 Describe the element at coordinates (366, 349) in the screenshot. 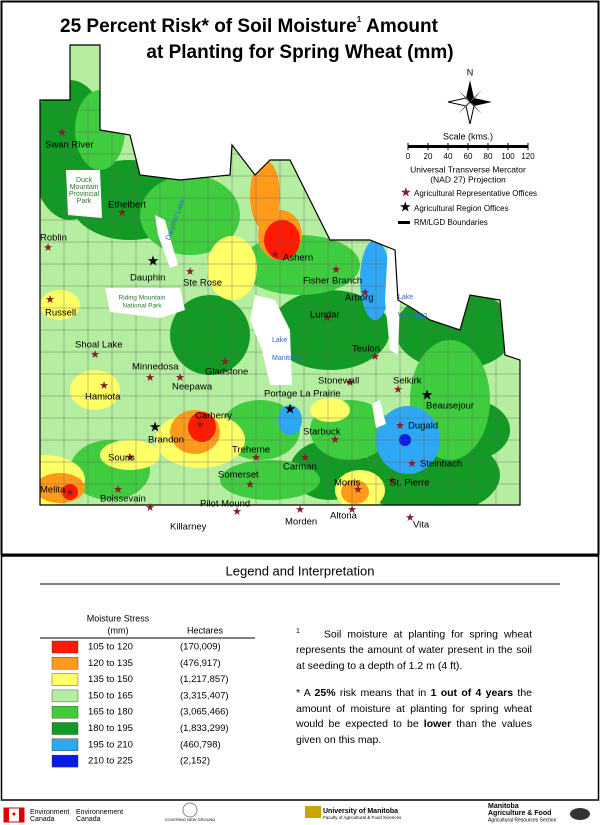

I see `town-label: Teulon` at that location.